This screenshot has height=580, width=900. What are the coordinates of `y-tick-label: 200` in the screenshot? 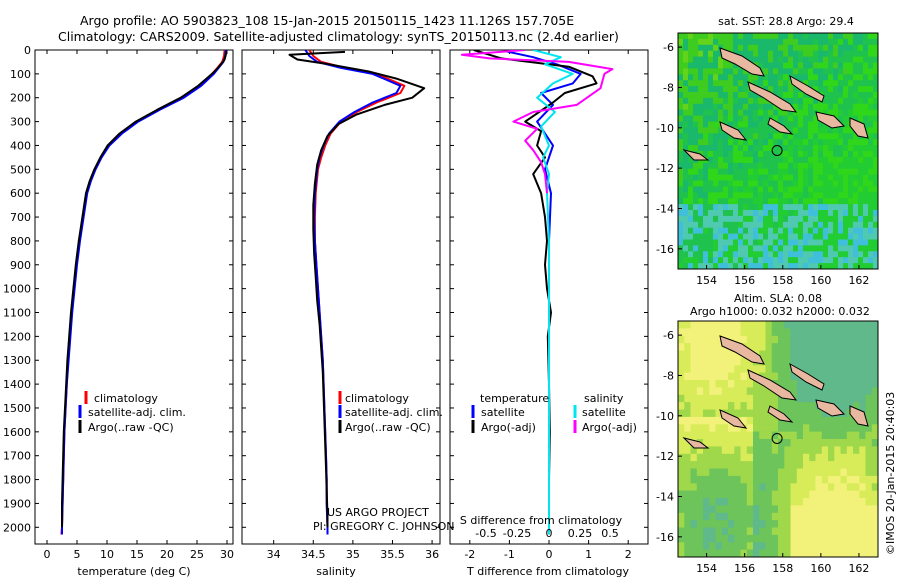 It's located at (20, 98).